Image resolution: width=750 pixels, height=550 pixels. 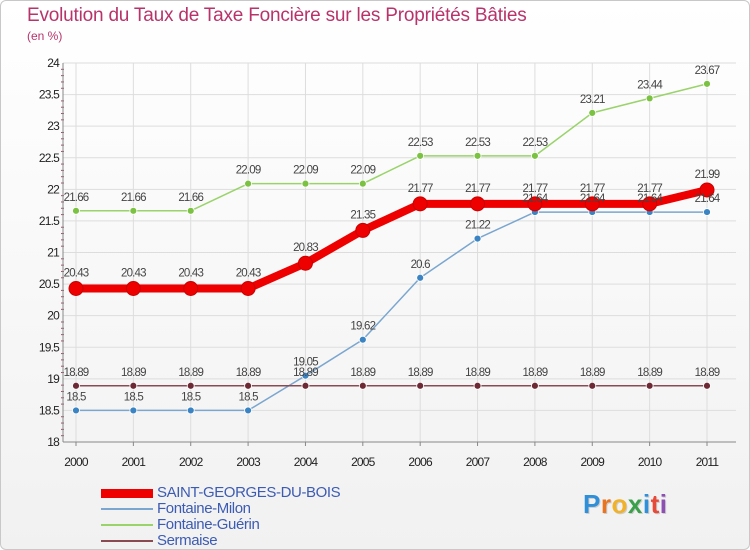 What do you see at coordinates (191, 462) in the screenshot?
I see `x-tick-label: 2002` at bounding box center [191, 462].